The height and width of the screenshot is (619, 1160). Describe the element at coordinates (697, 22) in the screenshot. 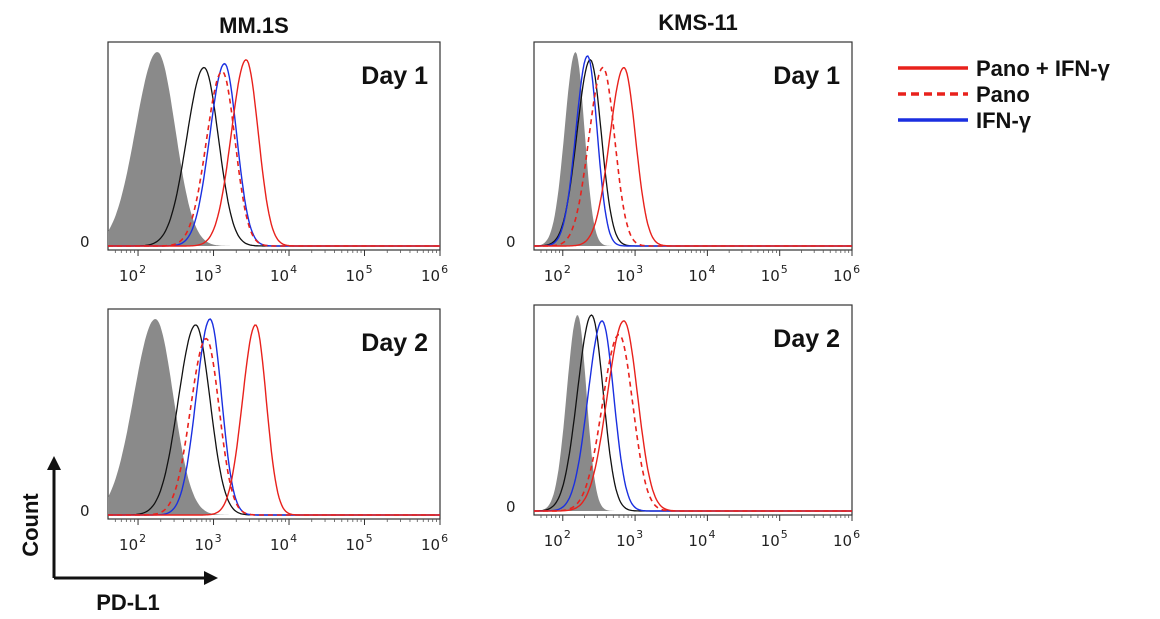

I see `column-title-kms11: KMS-11` at that location.